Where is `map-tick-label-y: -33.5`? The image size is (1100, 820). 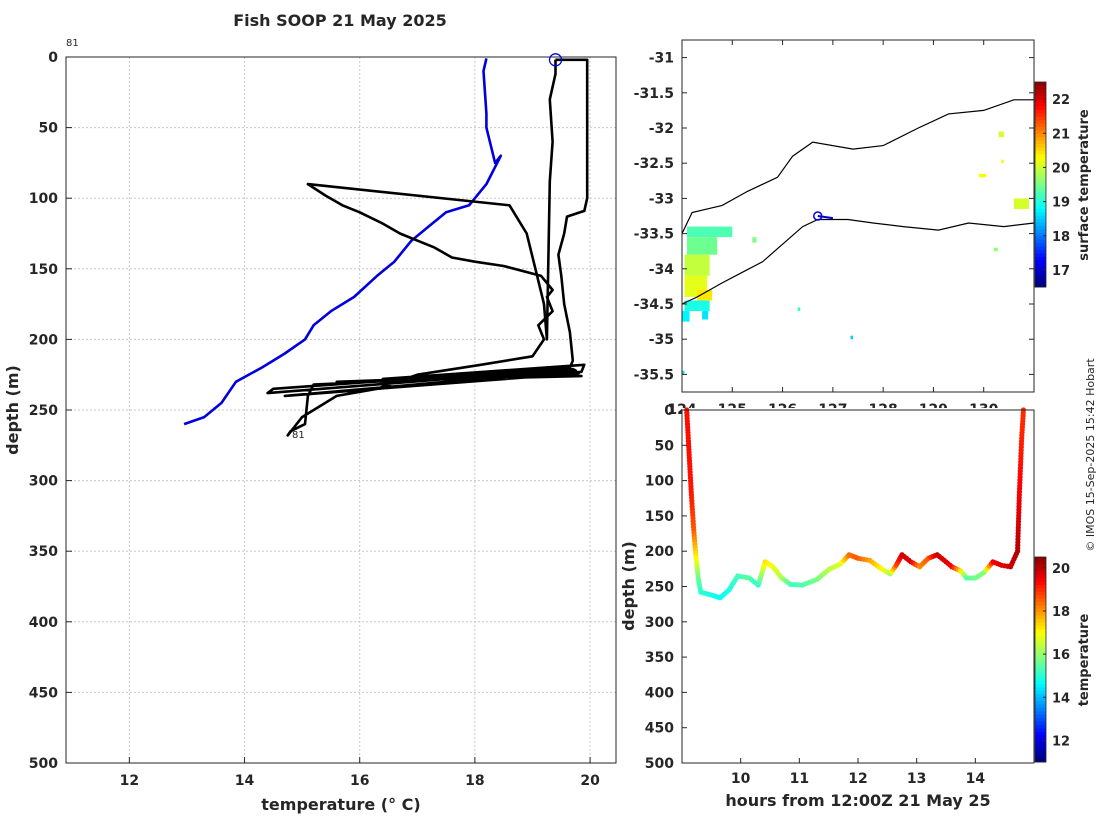 map-tick-label-y: -33.5 is located at coordinates (654, 235).